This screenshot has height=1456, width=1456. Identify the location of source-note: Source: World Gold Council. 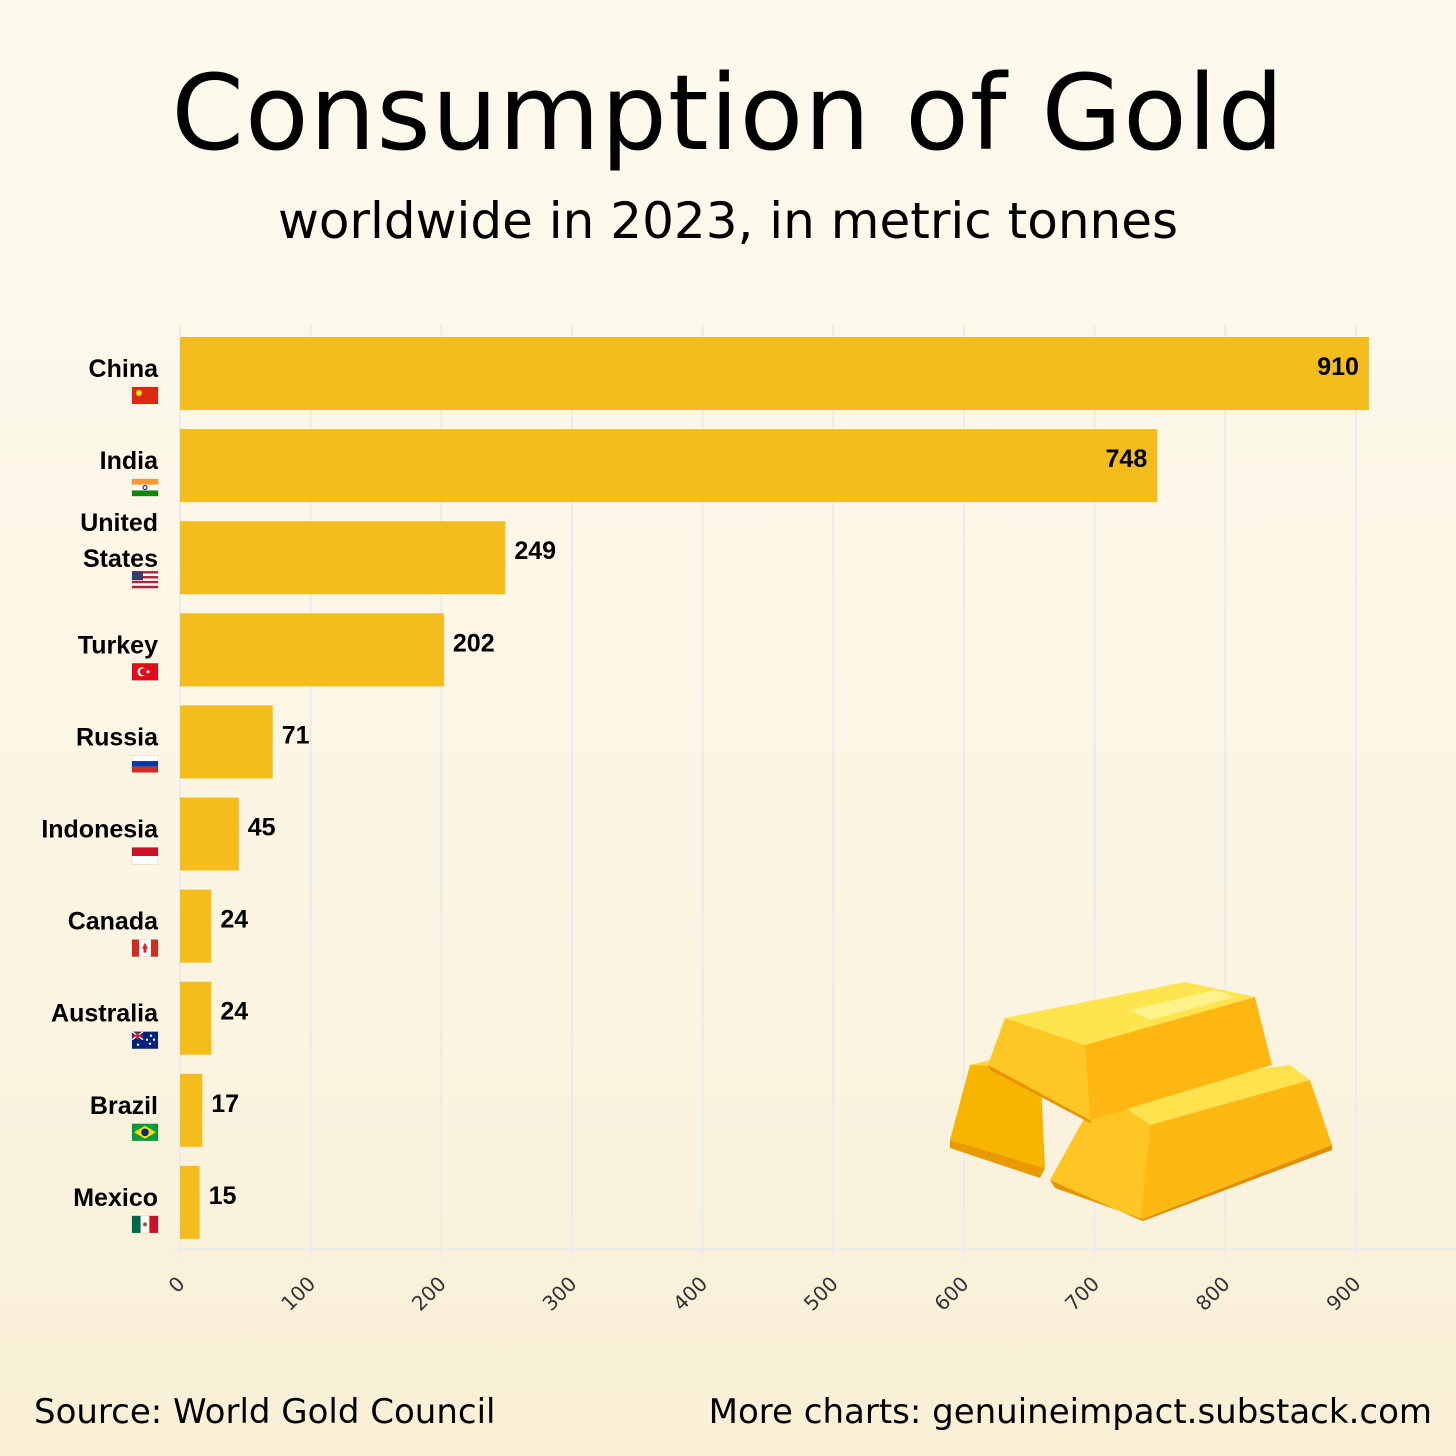
(265, 1412).